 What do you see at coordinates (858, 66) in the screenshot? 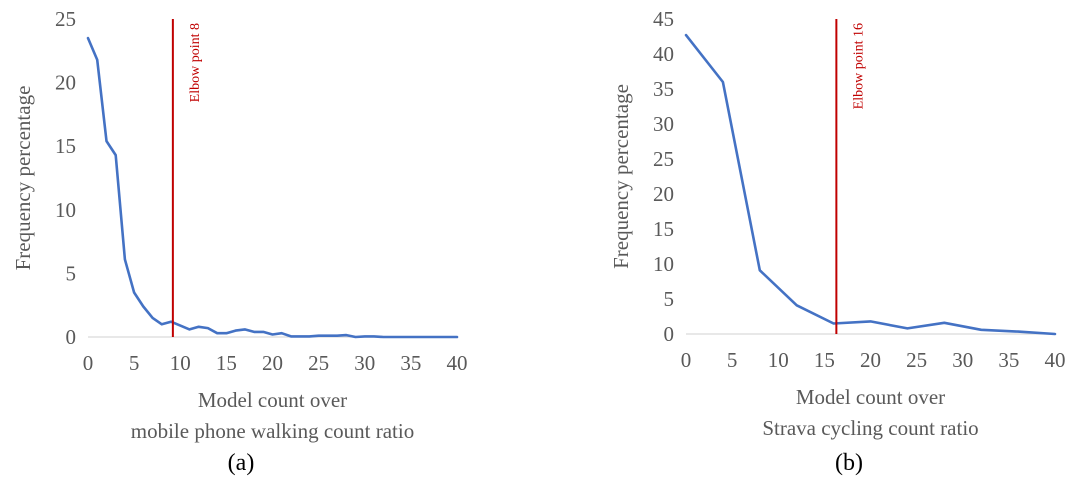
I see `elbow-marker-label: Elbow point 16` at bounding box center [858, 66].